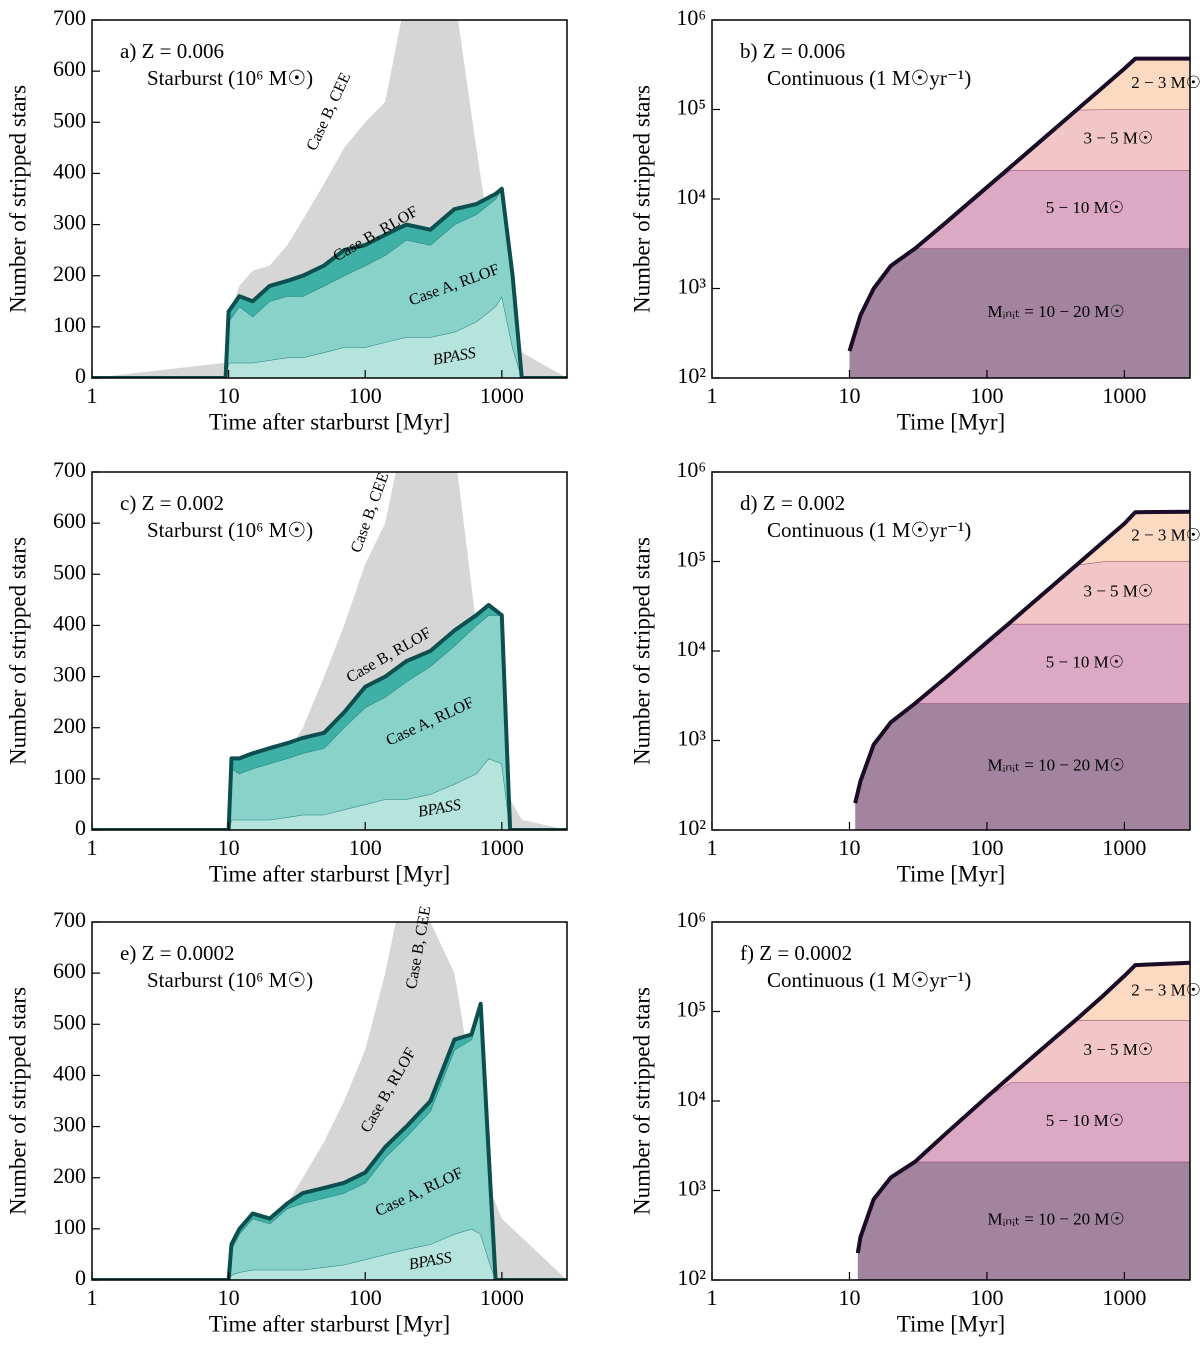  I want to click on y-tick-label: 10⁴, so click(691, 648).